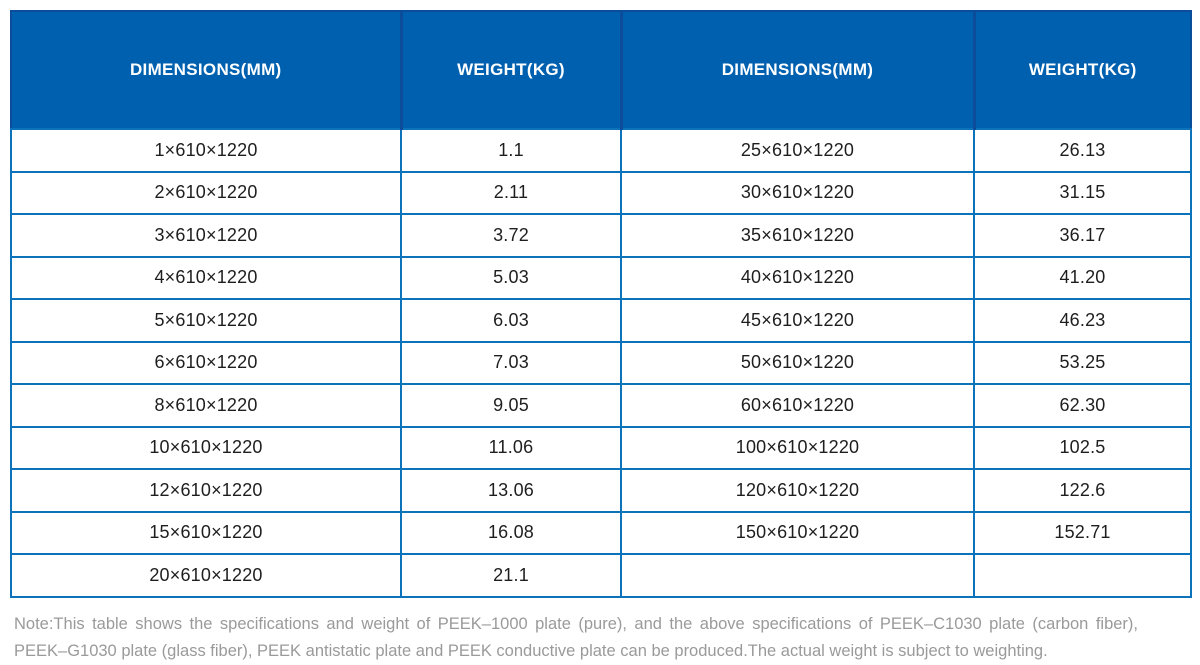 This screenshot has height=665, width=1200. Describe the element at coordinates (206, 150) in the screenshot. I see `dimension-cell: 1×610×1220` at that location.